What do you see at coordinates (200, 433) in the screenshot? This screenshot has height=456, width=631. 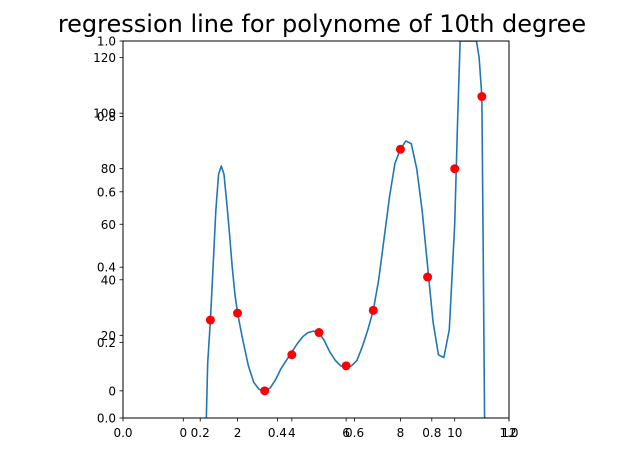 I see `outer-x-tick-label: 0.2` at bounding box center [200, 433].